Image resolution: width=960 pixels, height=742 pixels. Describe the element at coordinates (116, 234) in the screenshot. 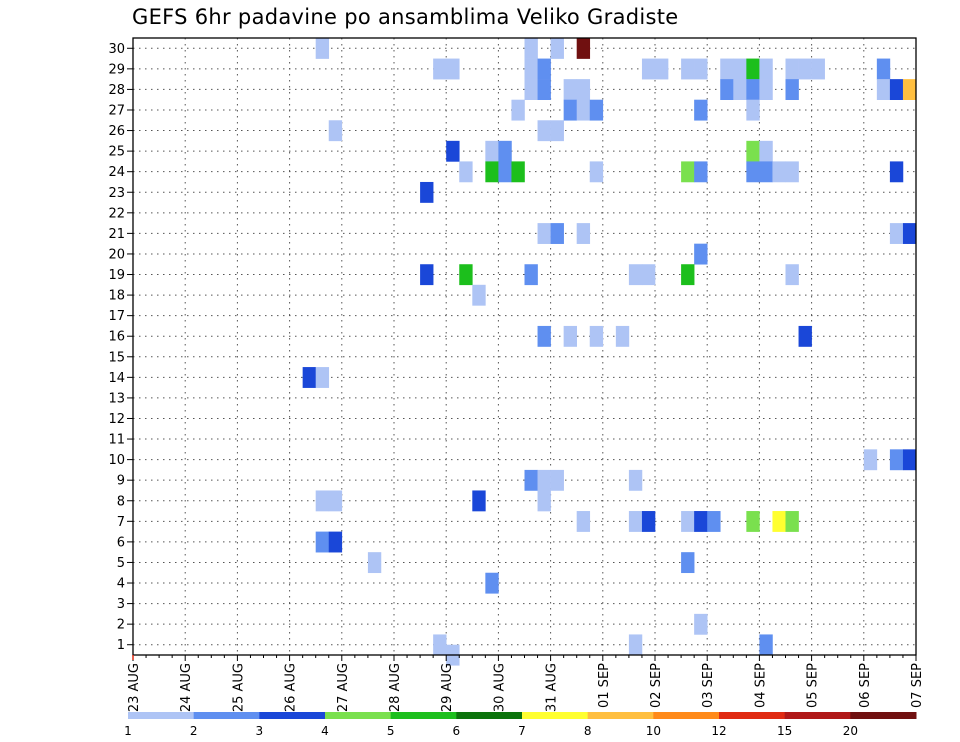

I see `y-tick-label: 21` at that location.